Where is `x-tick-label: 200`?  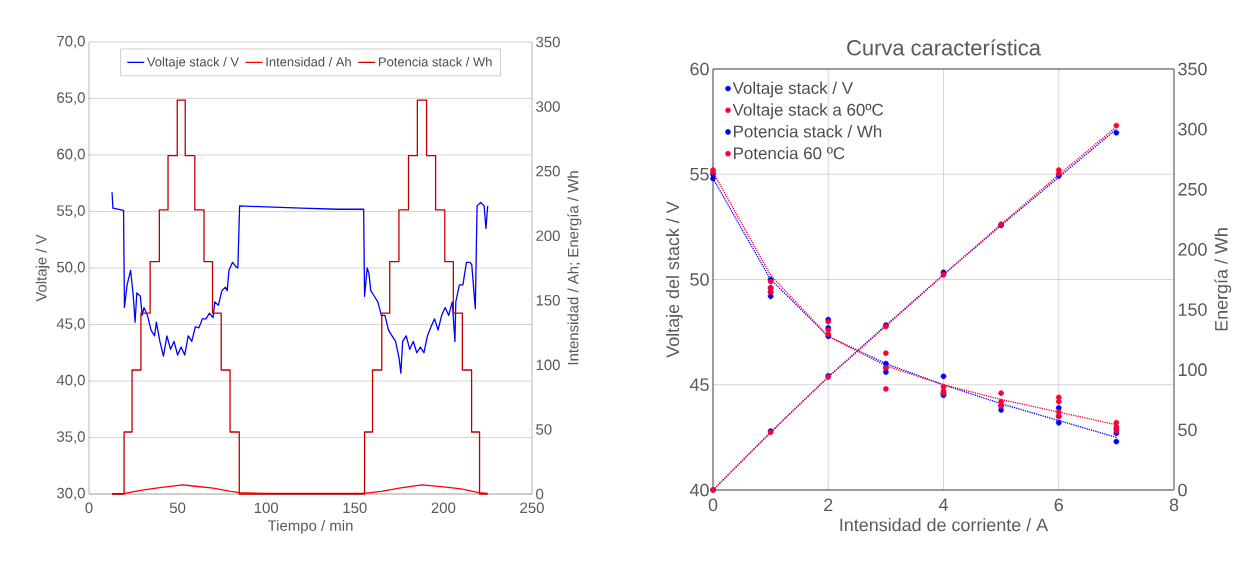 x-tick-label: 200 is located at coordinates (443, 508).